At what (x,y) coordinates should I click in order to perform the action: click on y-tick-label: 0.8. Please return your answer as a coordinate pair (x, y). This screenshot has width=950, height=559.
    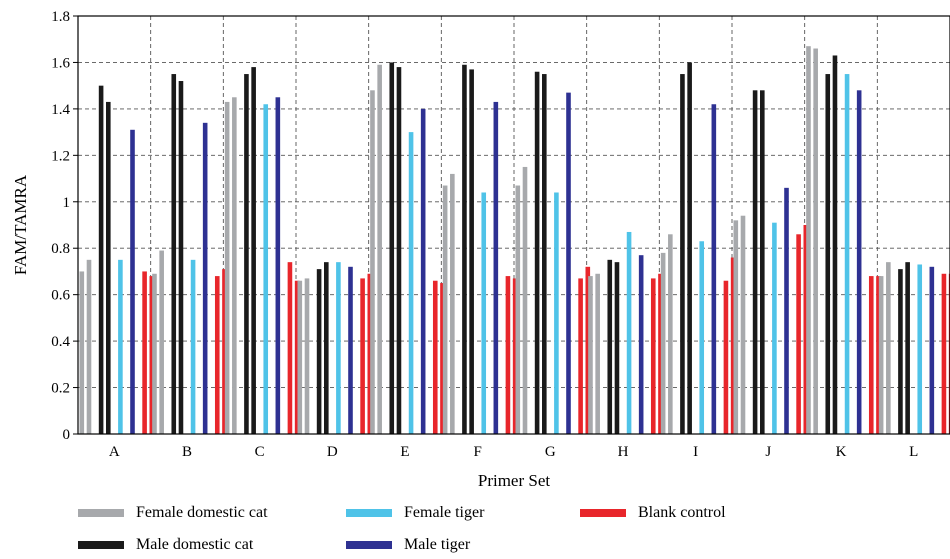
    Looking at the image, I should click on (60, 249).